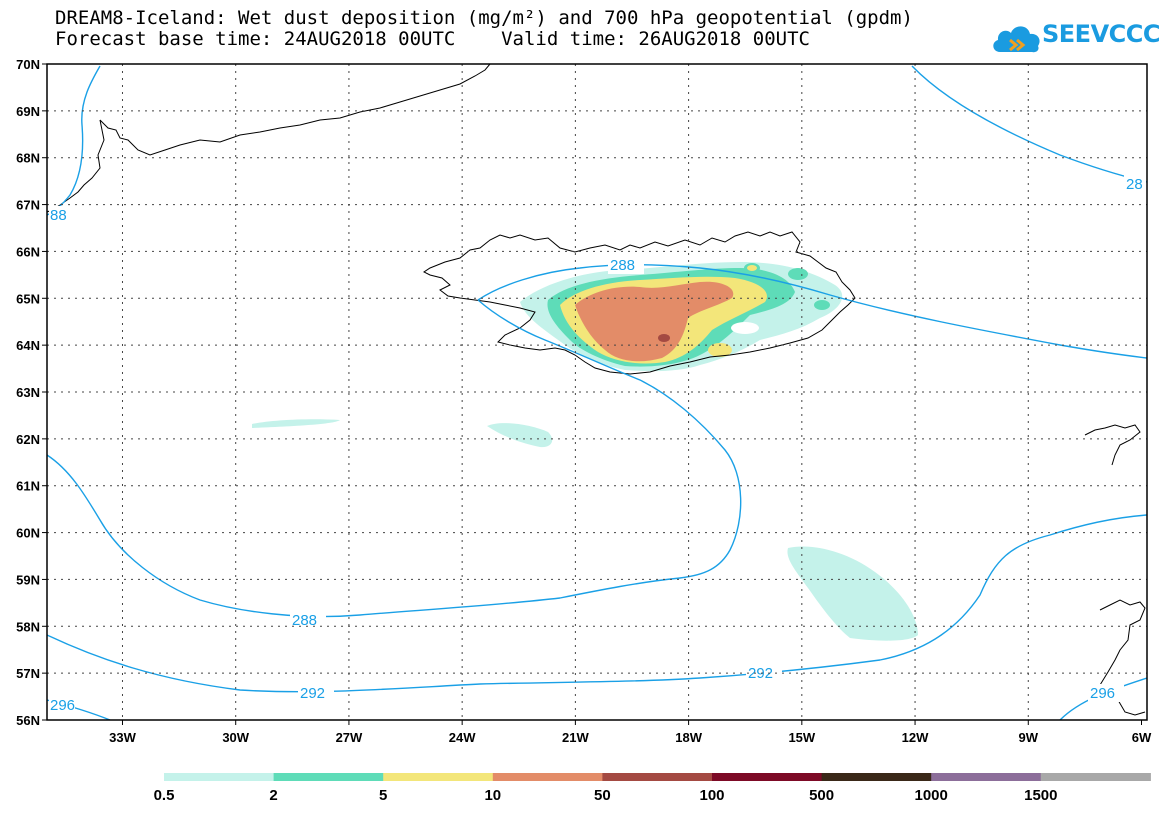 This screenshot has width=1175, height=815. What do you see at coordinates (28, 579) in the screenshot?
I see `lat-tick-label: 59N` at bounding box center [28, 579].